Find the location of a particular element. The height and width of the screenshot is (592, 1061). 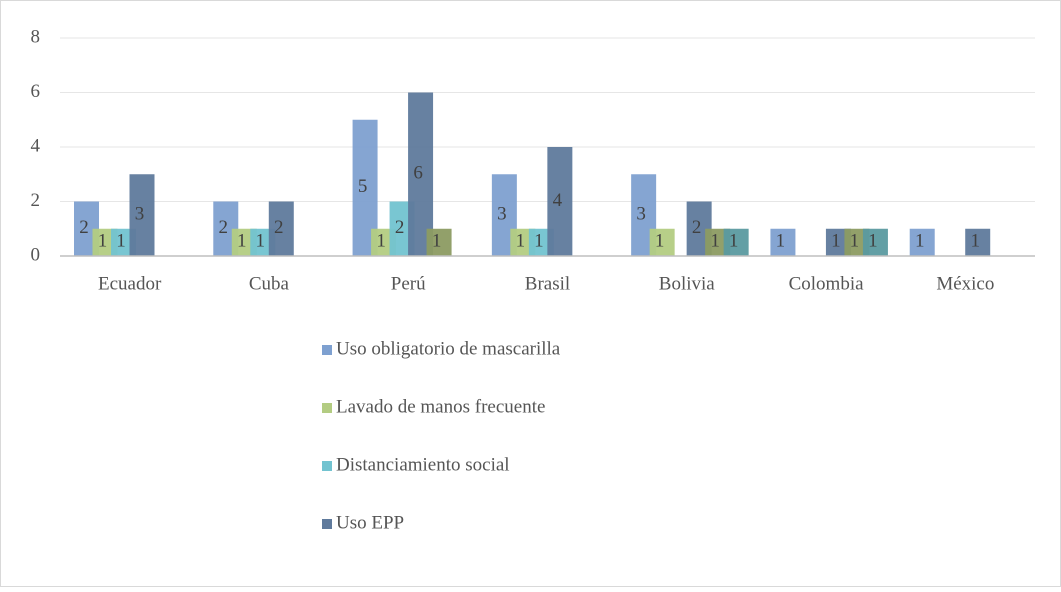

y-tick-label: 4 is located at coordinates (36, 145).